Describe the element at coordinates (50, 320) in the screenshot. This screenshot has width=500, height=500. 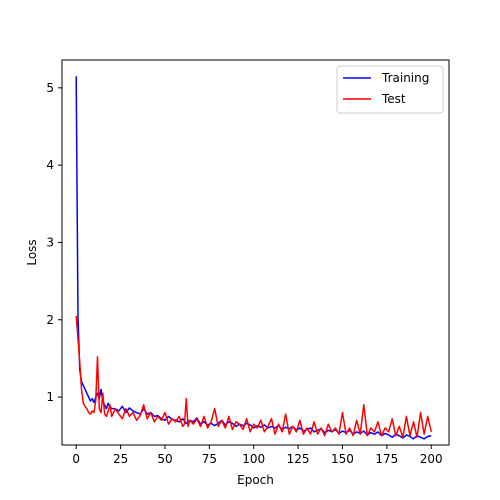
I see `y-tick-label: 2` at that location.